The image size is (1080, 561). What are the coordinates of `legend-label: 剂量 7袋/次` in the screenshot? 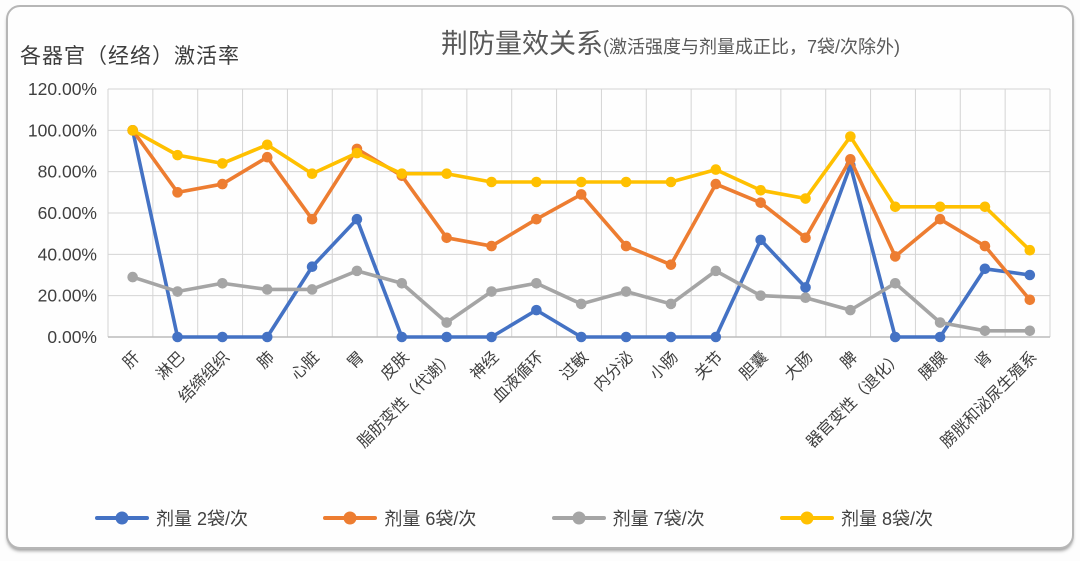 It's located at (658, 519).